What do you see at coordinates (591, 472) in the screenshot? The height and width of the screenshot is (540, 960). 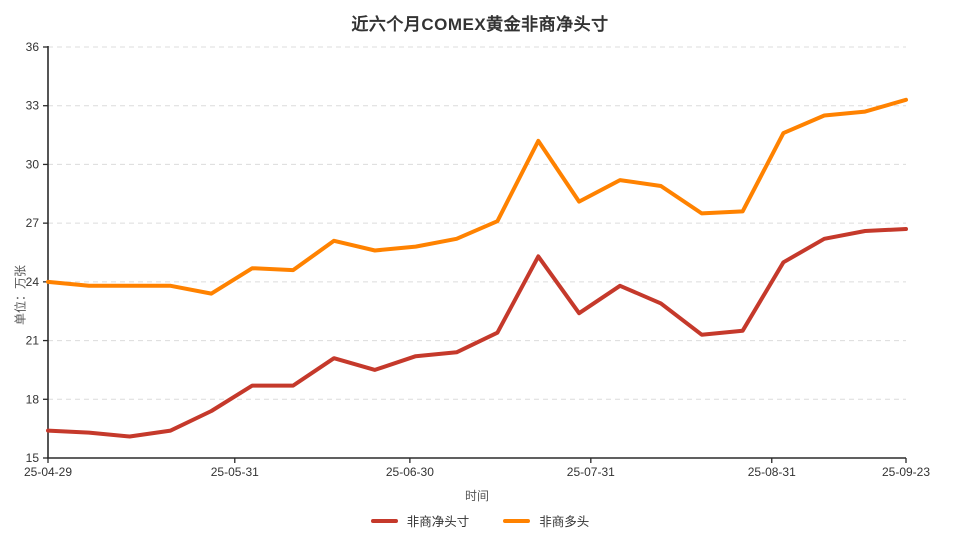 I see `x-tick-label: 25-07-31` at bounding box center [591, 472].